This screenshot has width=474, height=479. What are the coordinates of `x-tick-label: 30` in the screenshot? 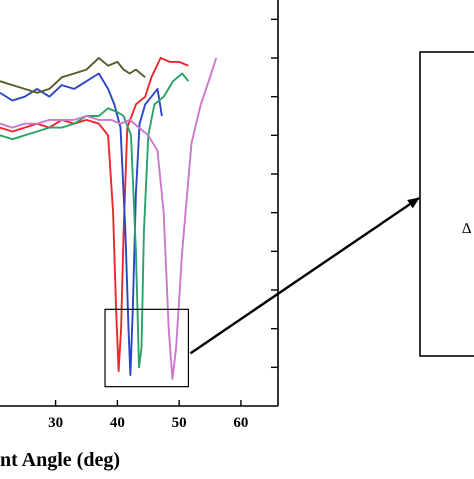 It's located at (55, 423).